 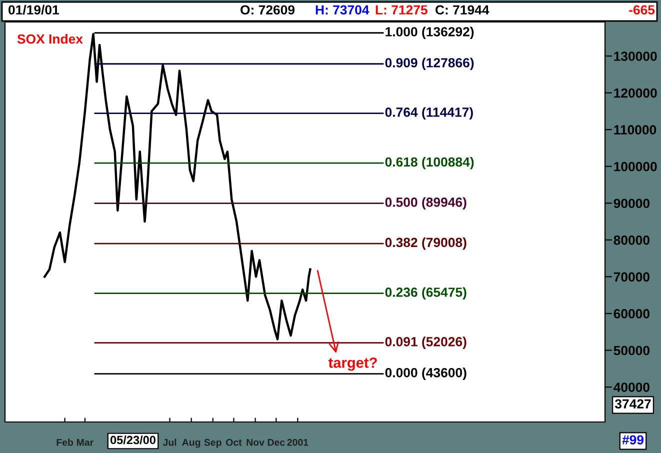 What do you see at coordinates (635, 56) in the screenshot?
I see `y-tick-label: 130000` at bounding box center [635, 56].